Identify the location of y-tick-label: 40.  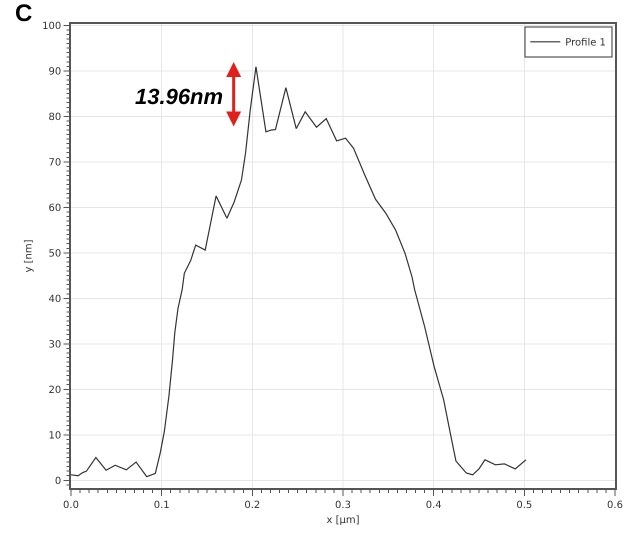
(55, 299).